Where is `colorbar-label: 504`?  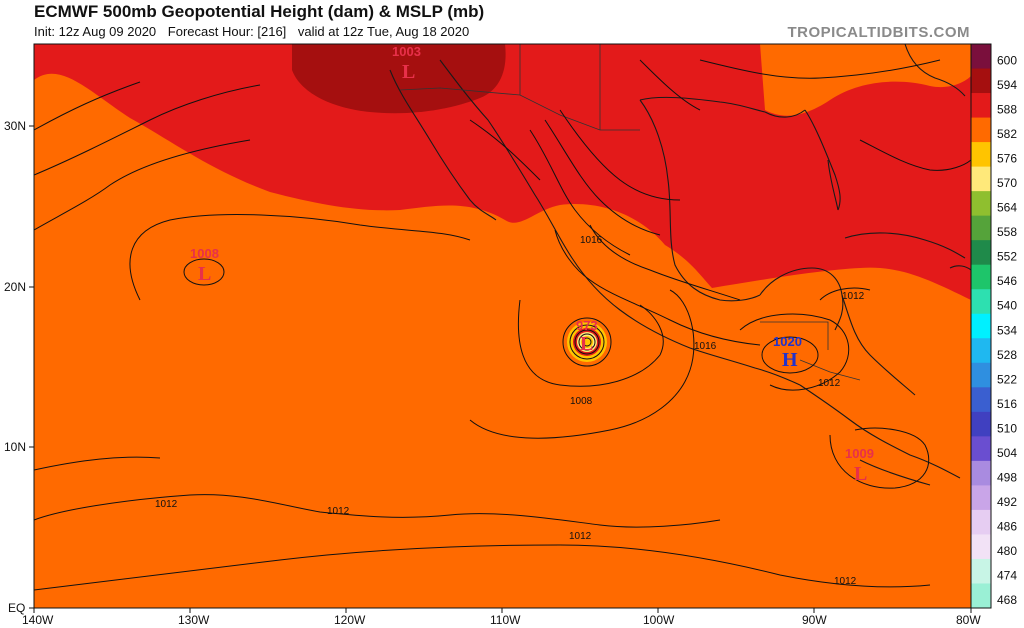
colorbar-label: 504 is located at coordinates (1007, 453).